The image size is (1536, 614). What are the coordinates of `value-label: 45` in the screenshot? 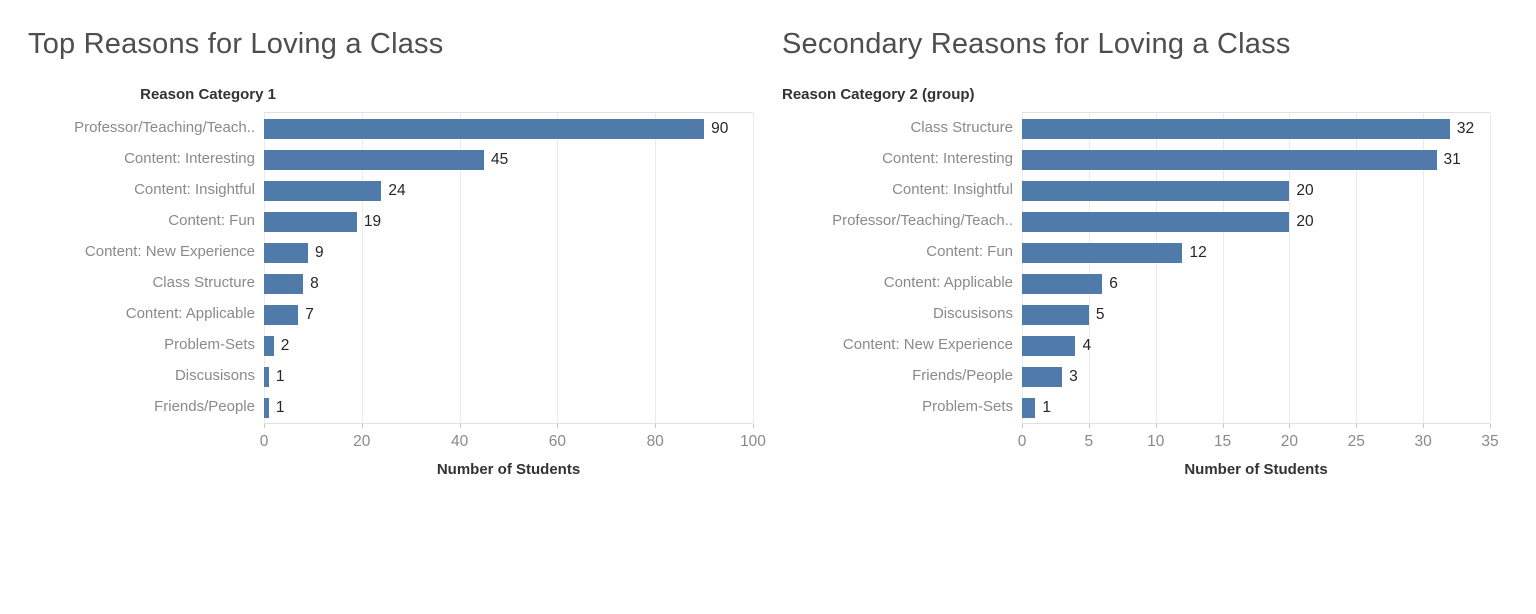 It's located at (500, 159).